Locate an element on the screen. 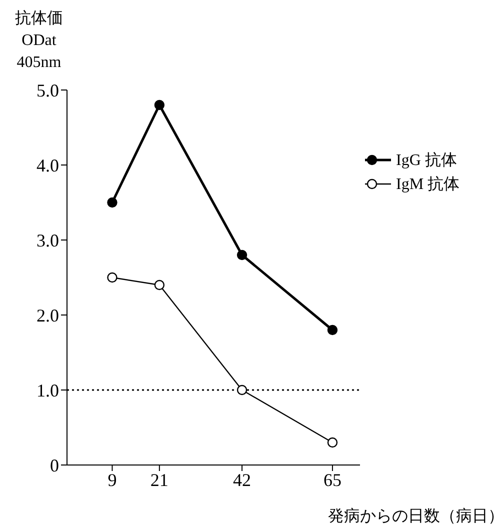 This screenshot has height=527, width=504. y-tick-label: 5.0 is located at coordinates (47, 90).